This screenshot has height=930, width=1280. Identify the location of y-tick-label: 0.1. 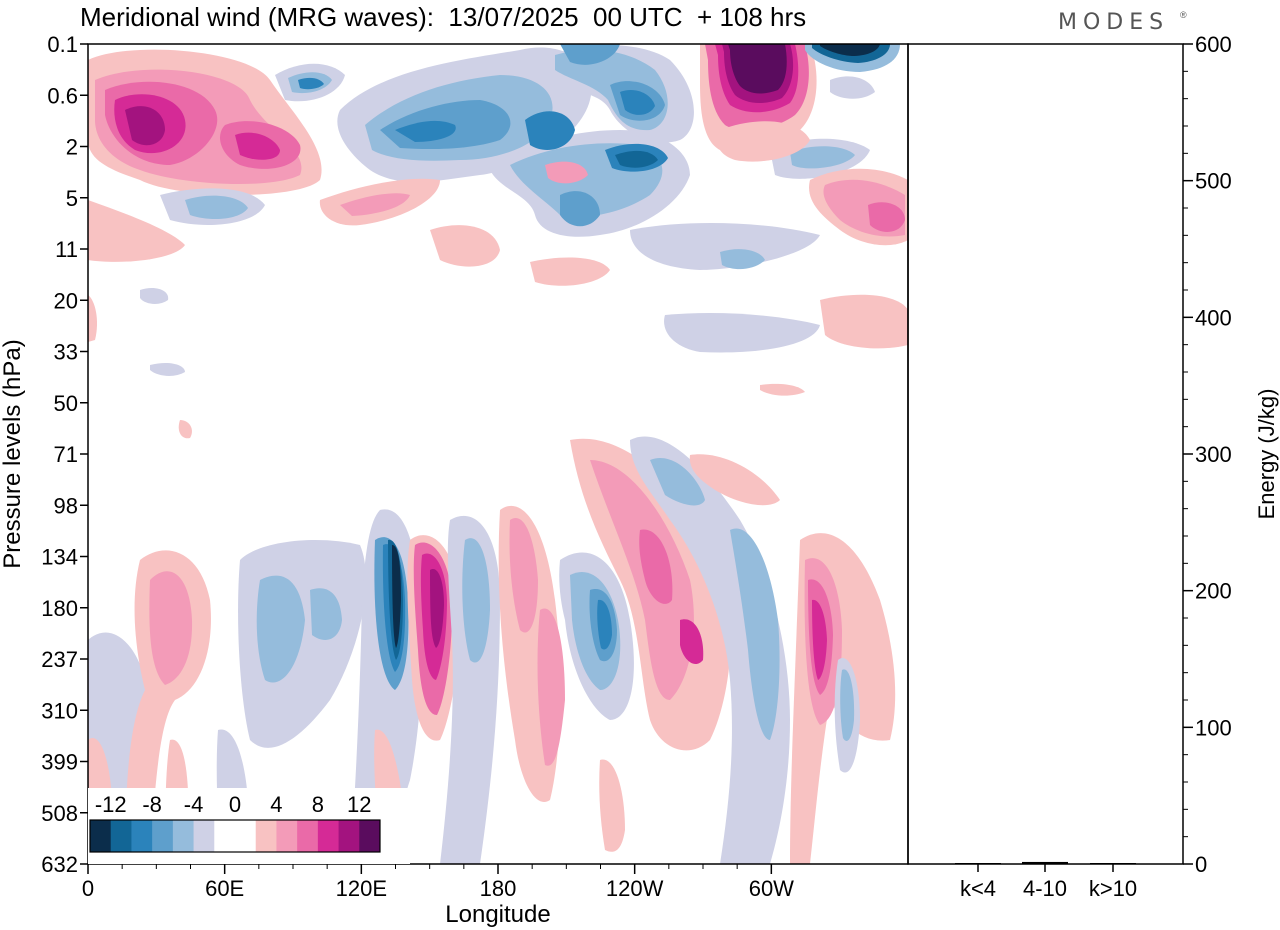
(62, 44).